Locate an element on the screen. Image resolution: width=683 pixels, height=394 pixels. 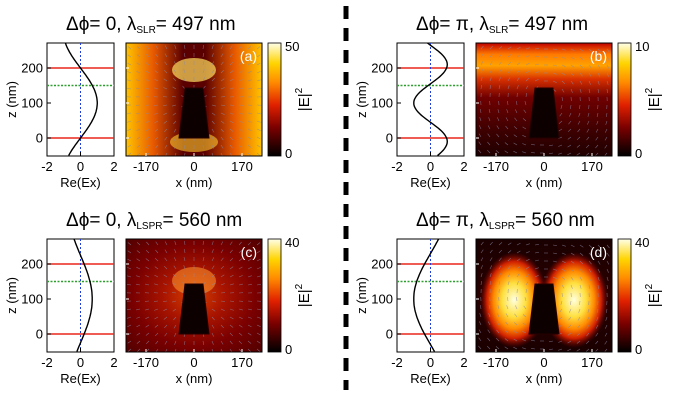
panel-title: Δϕ= π, λSLR= 497 nm is located at coordinates (502, 25).